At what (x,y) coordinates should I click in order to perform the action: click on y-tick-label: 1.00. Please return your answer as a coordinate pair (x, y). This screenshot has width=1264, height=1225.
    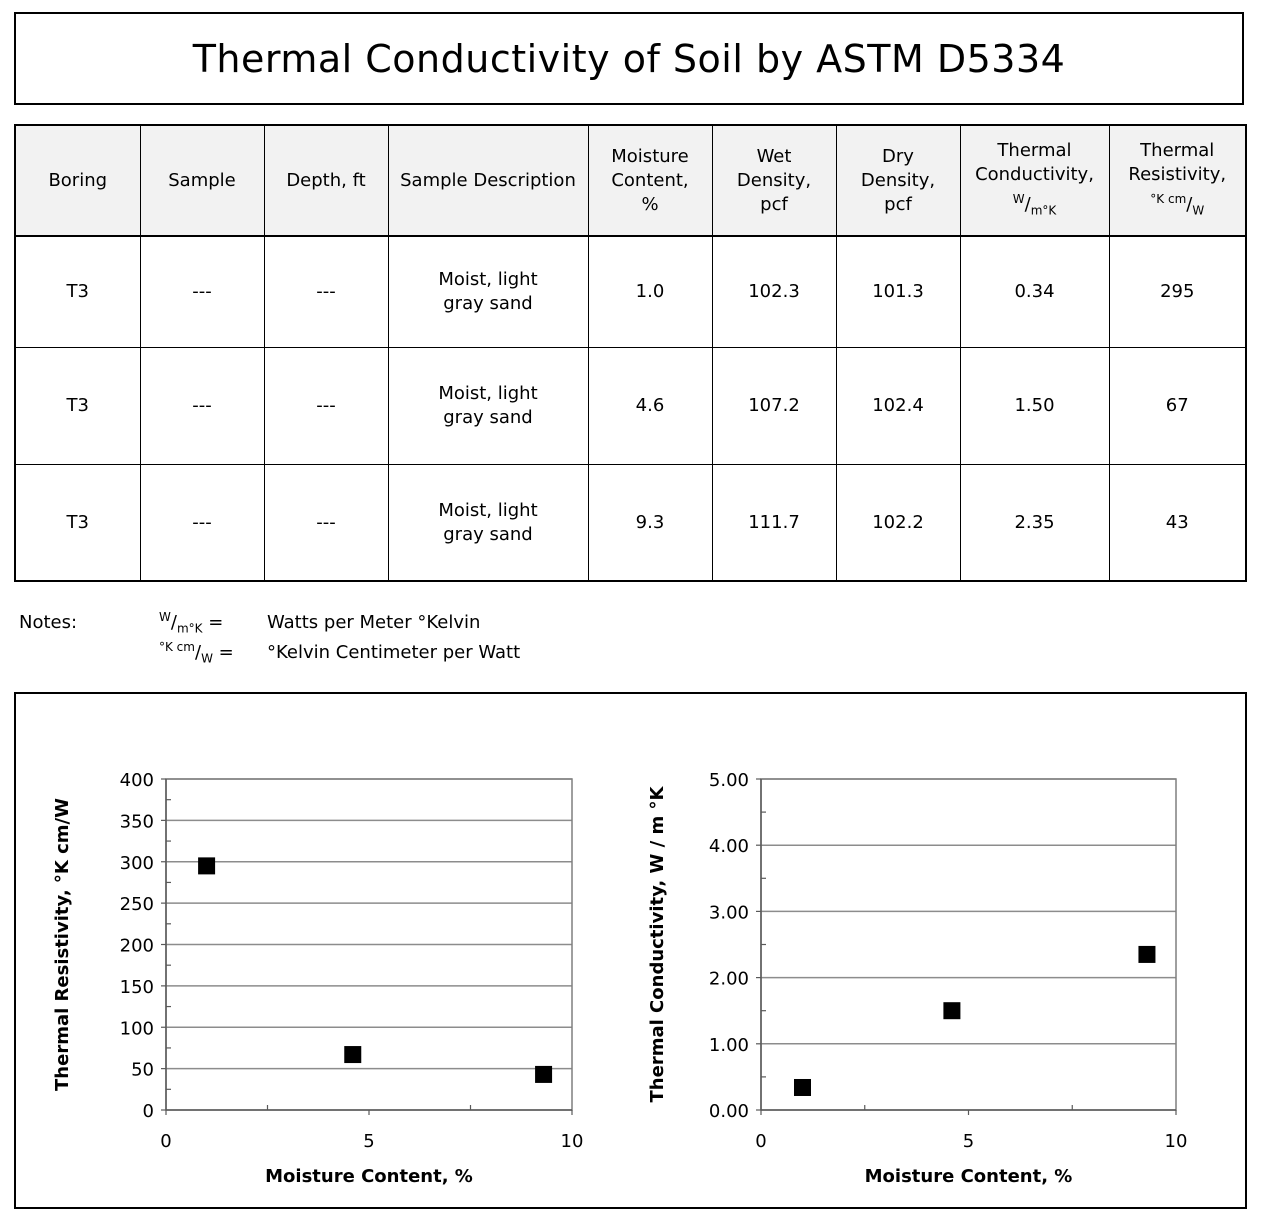
    Looking at the image, I should click on (729, 1045).